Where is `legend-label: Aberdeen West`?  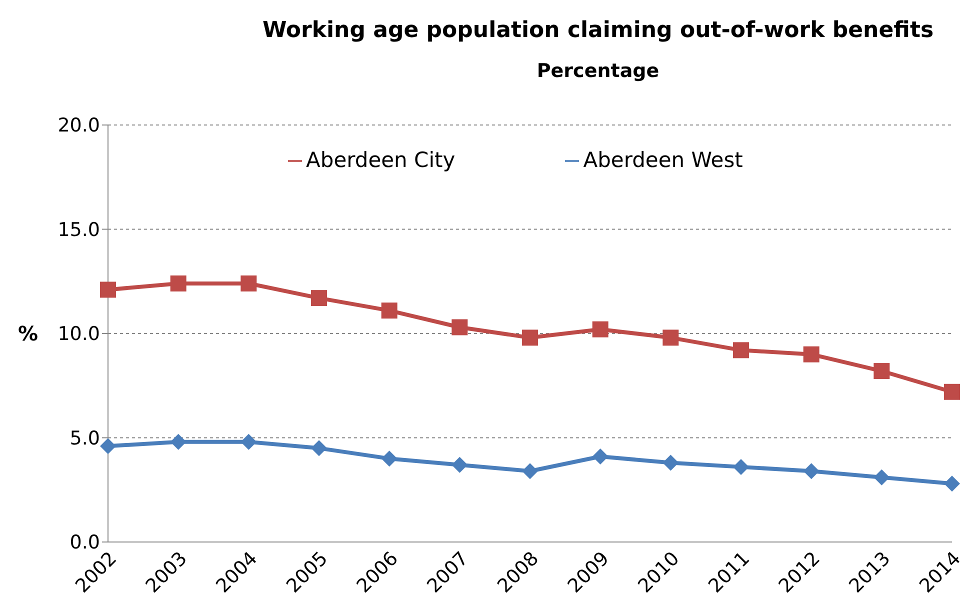
legend-label: Aberdeen West is located at coordinates (663, 160).